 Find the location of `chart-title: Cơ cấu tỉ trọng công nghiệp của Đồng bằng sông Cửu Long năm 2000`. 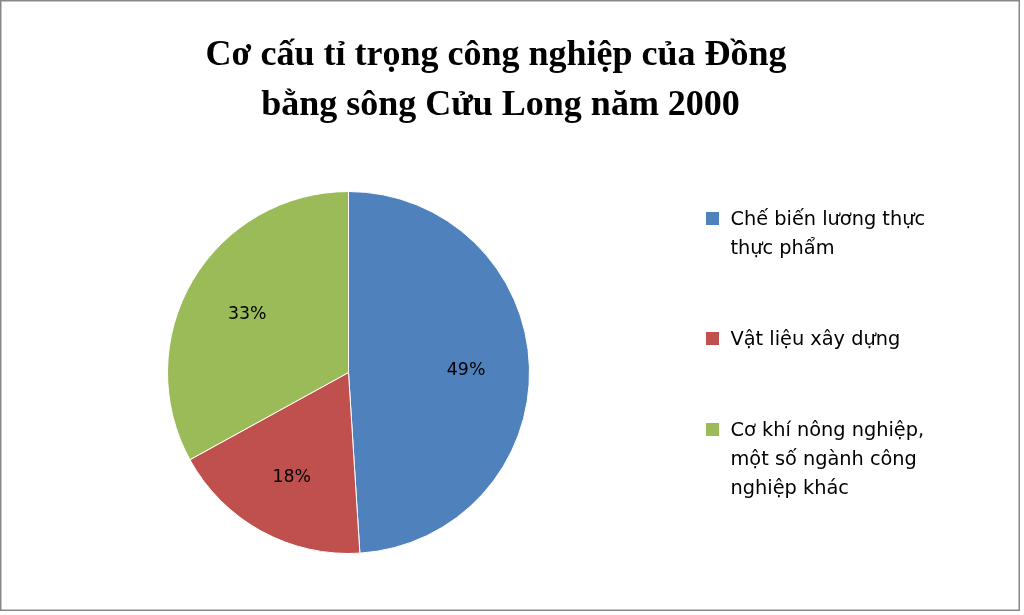

chart-title: Cơ cấu tỉ trọng công nghiệp của Đồng bằng sông Cửu Long năm 2000 is located at coordinates (496, 77).